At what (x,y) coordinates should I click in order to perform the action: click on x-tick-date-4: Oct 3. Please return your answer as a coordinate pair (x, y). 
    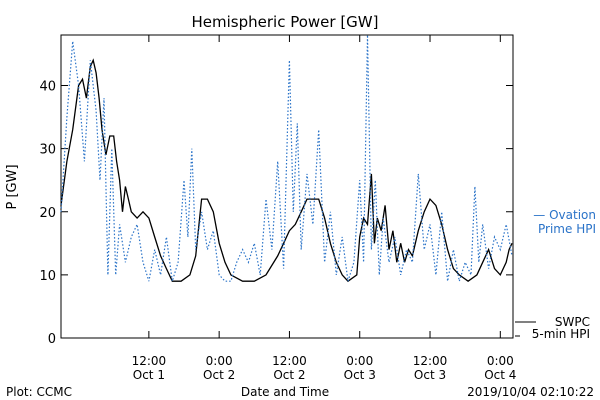
    Looking at the image, I should click on (430, 375).